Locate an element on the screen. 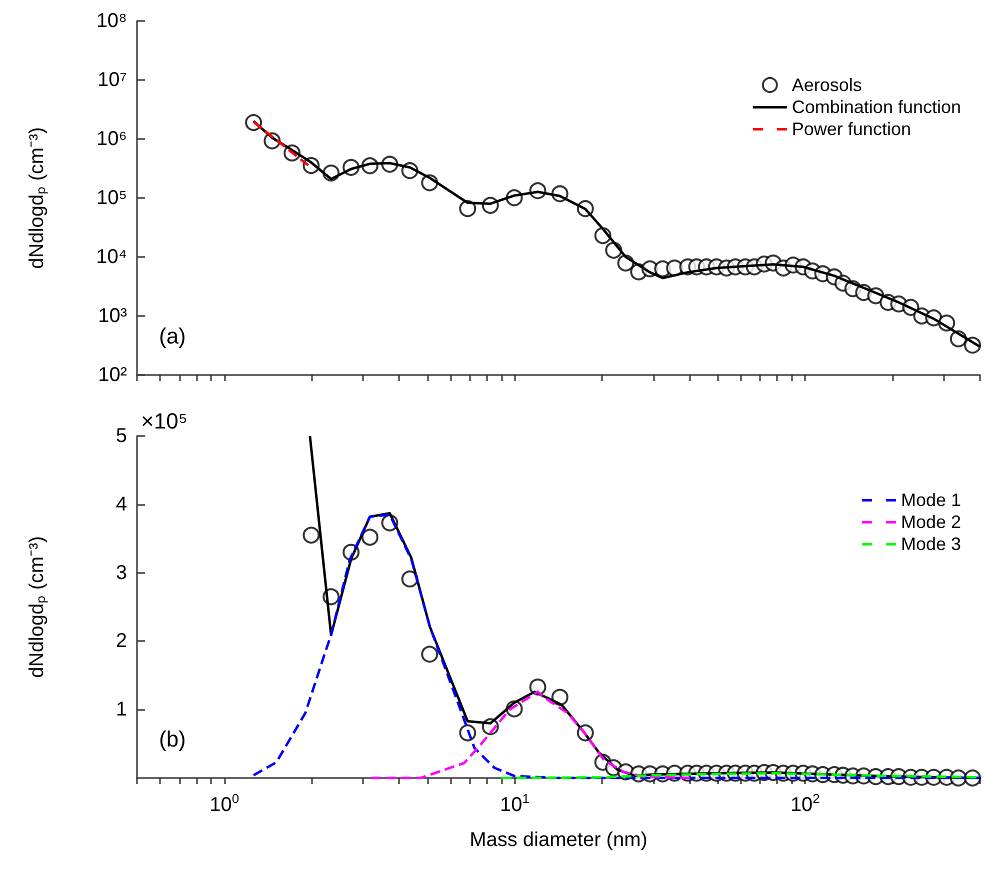 Image resolution: width=984 pixels, height=879 pixels. legend-label: Combination function is located at coordinates (877, 107).